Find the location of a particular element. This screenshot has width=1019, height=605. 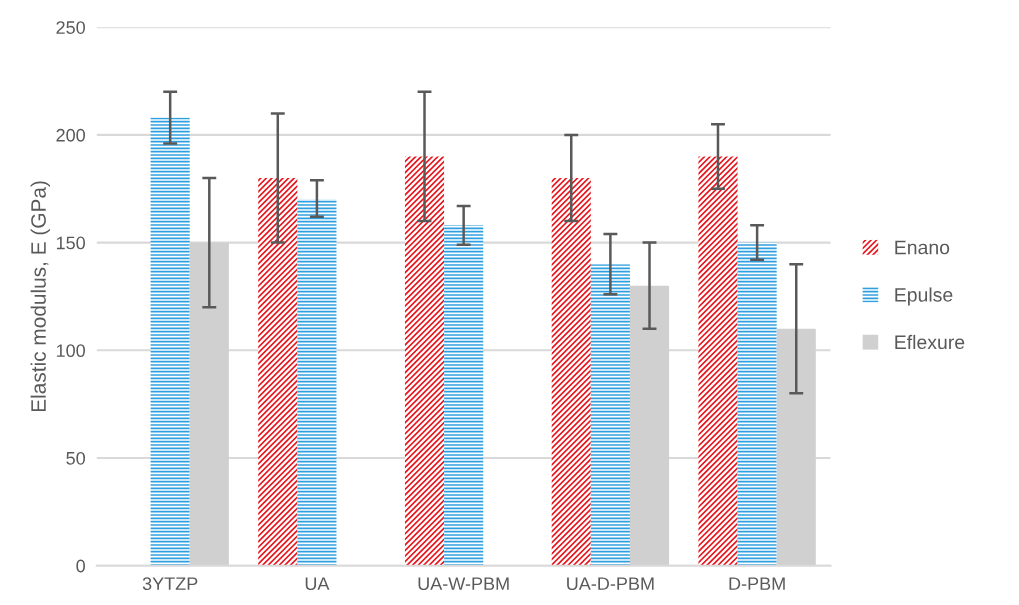

y-tick-label: 200 is located at coordinates (70, 135).